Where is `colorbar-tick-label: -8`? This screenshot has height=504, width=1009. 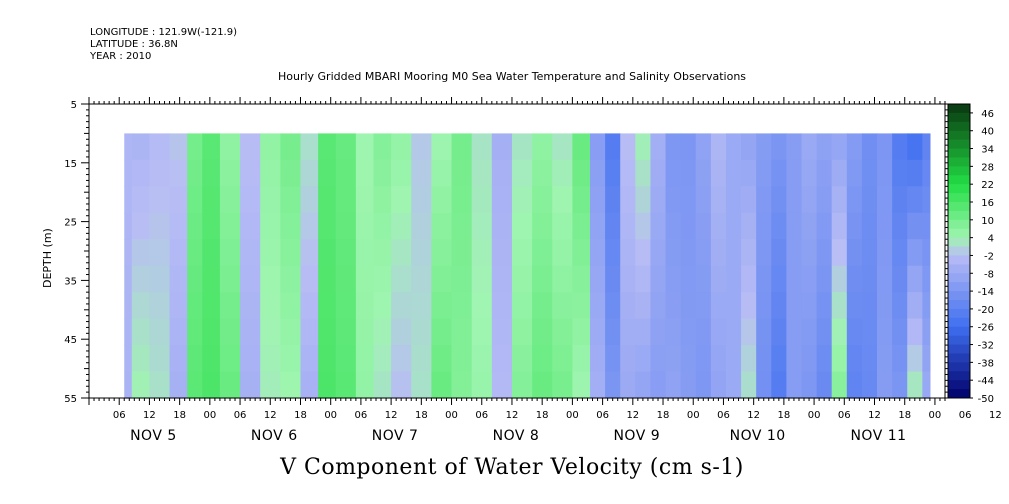
colorbar-tick-label: -8 is located at coordinates (989, 274).